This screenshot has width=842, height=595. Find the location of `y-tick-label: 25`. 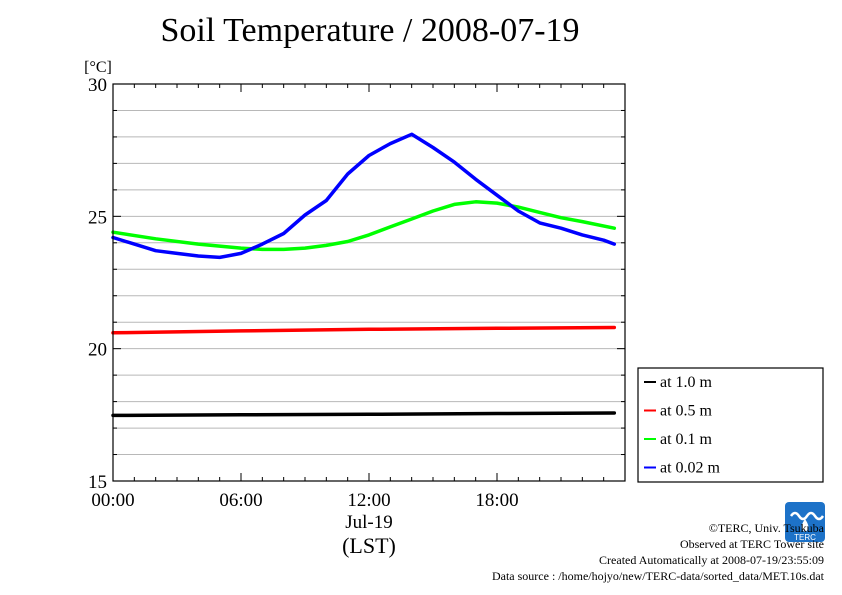

y-tick-label: 25 is located at coordinates (97, 217).